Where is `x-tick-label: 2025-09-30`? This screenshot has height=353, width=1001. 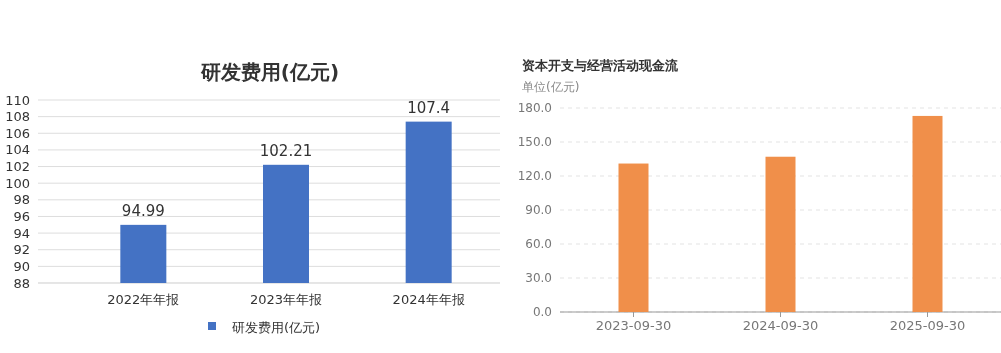 x-tick-label: 2025-09-30 is located at coordinates (927, 325).